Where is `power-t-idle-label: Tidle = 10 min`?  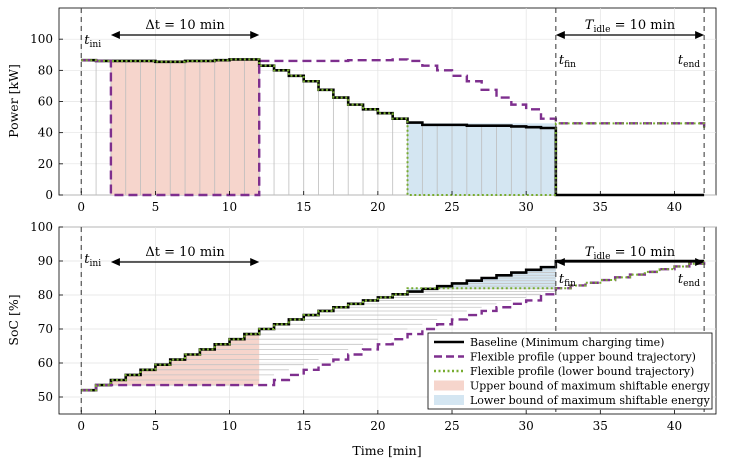 power-t-idle-label: Tidle = 10 min is located at coordinates (630, 26).